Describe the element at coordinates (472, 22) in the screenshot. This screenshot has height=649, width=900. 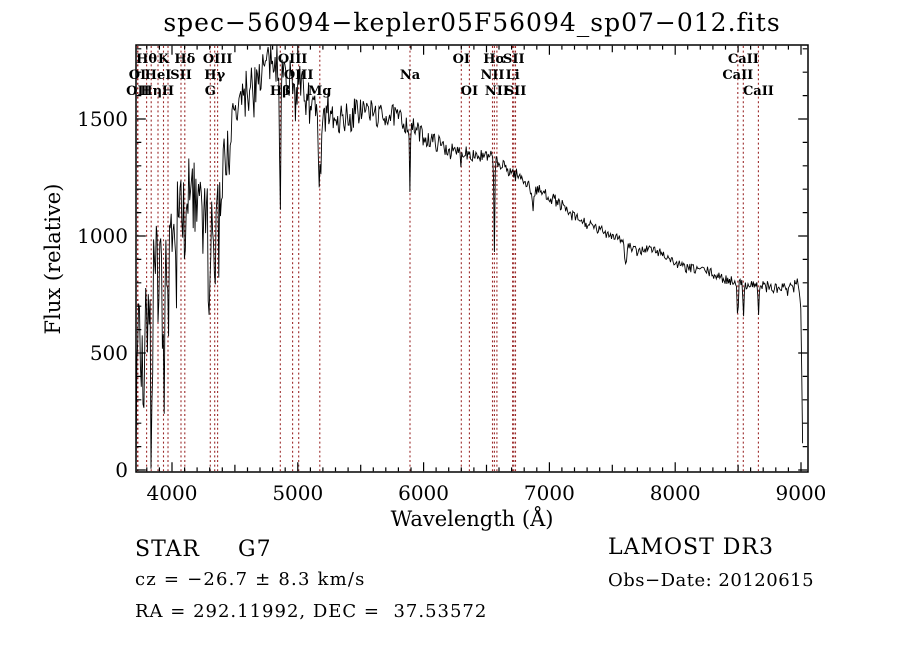
I see `plot-title: spec−56094−kepler05F56094_sp07−012.fits` at that location.